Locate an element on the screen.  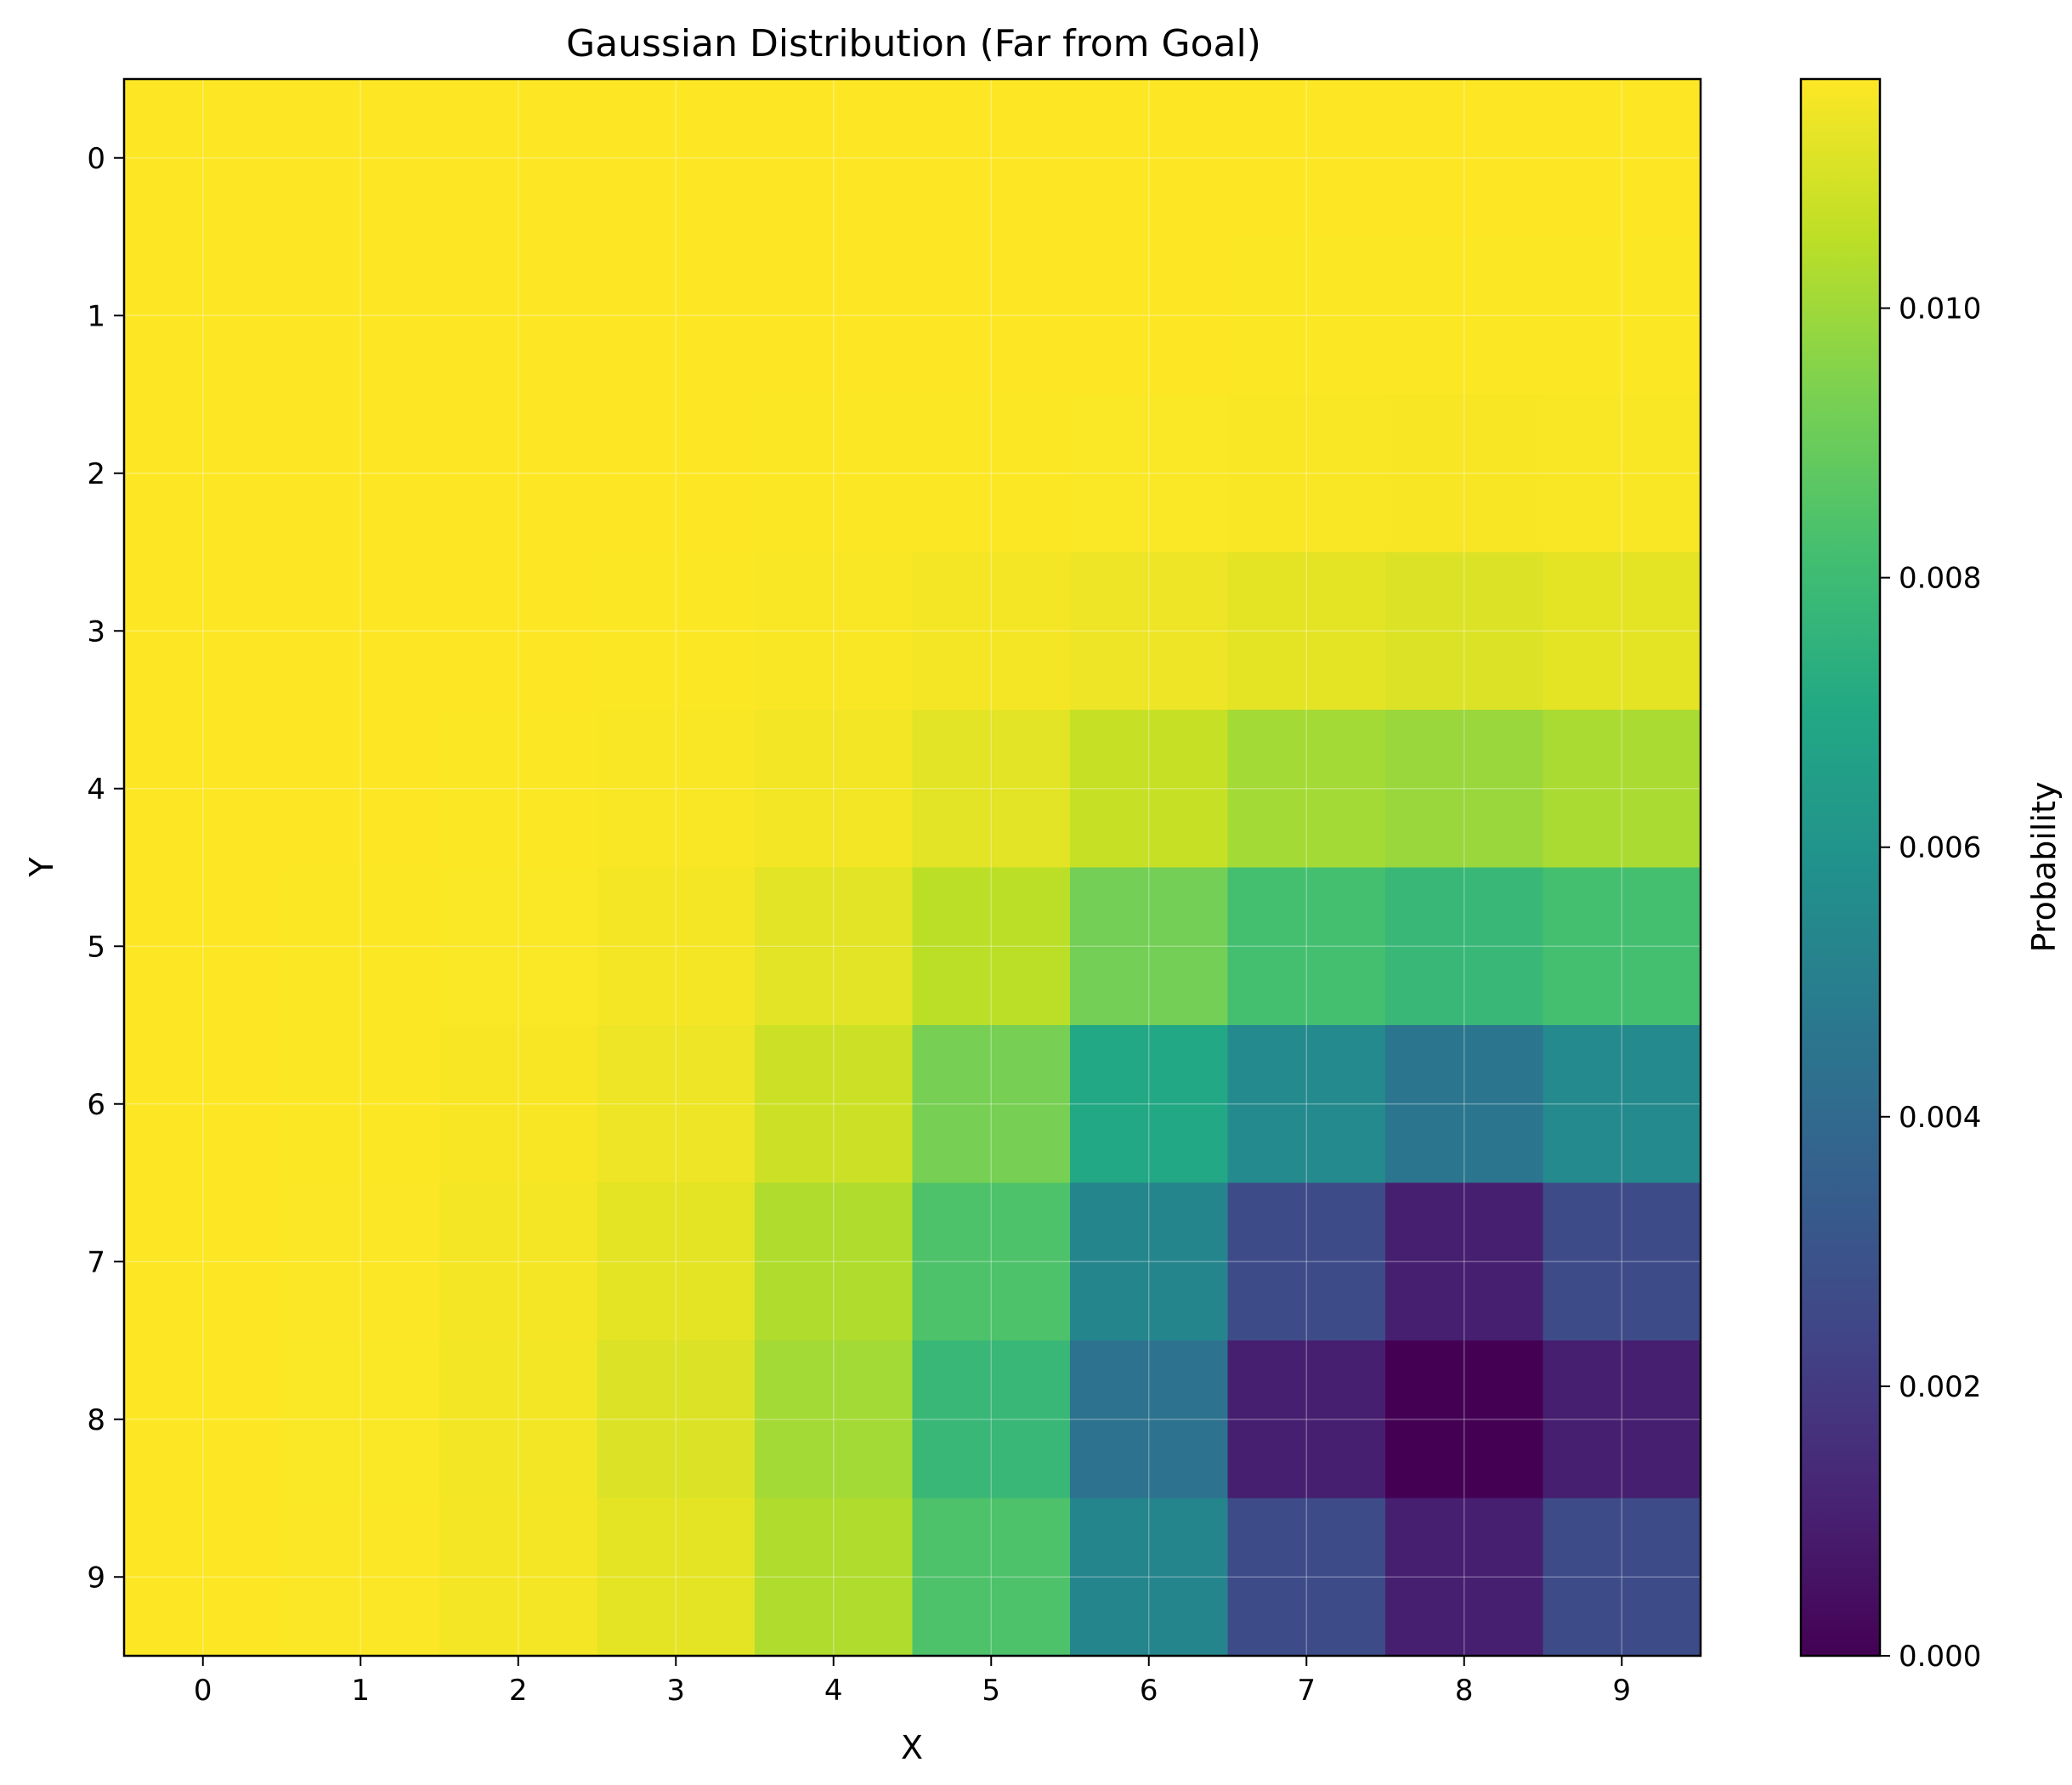
y-tick-label: 6 is located at coordinates (96, 1105).